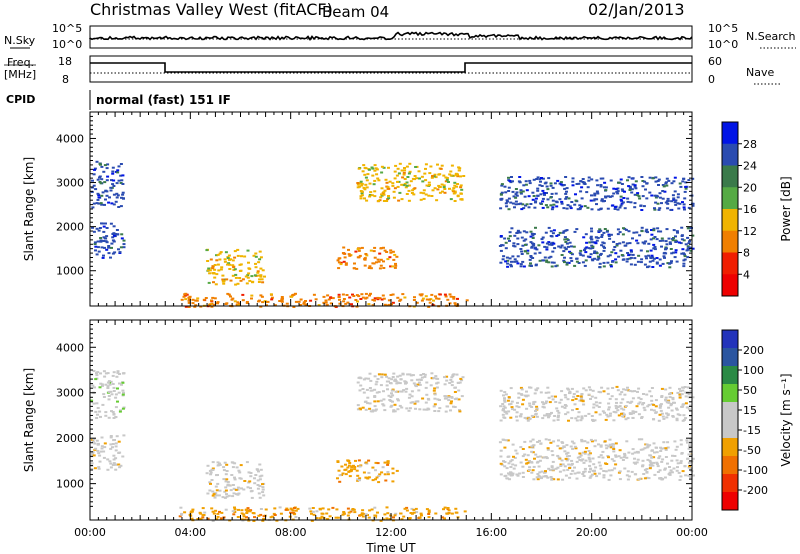 The width and height of the screenshot is (800, 554). I want to click on power-colorbar-tick-label: 16, so click(750, 209).